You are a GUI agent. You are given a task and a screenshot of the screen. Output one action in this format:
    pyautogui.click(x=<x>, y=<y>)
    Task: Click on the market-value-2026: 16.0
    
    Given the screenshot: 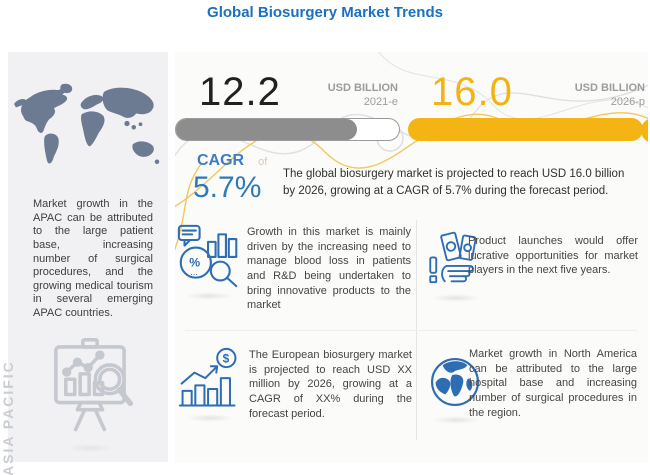 What is the action you would take?
    pyautogui.click(x=472, y=92)
    